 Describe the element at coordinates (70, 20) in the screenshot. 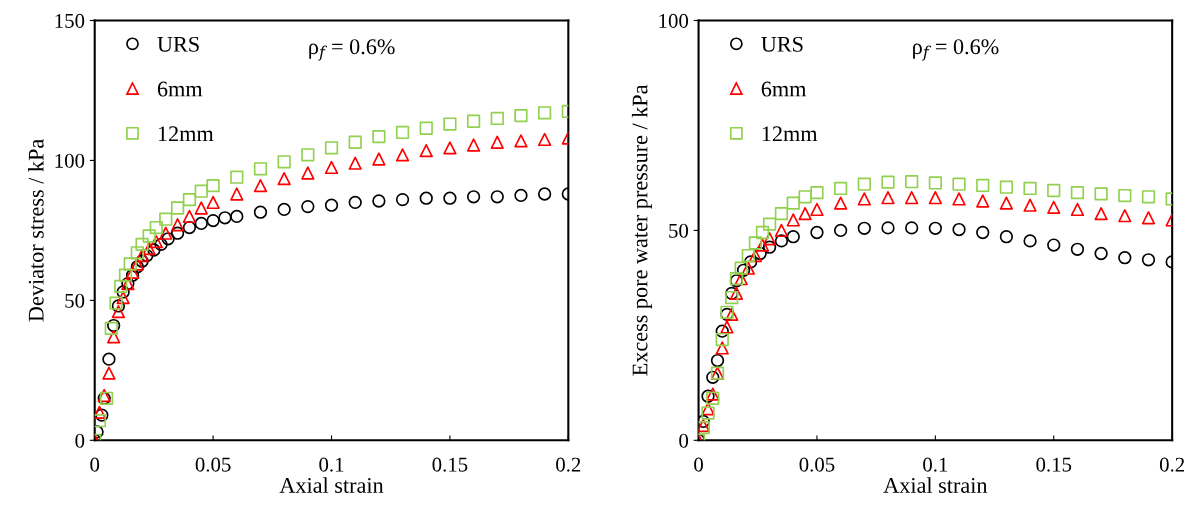

I see `y-tick-label: 150` at that location.